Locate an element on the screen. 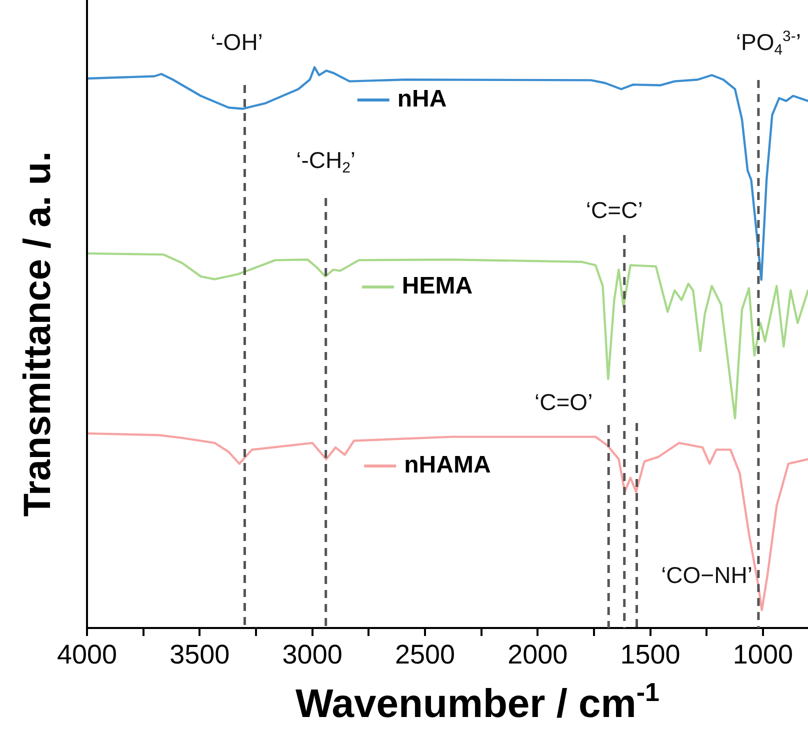 This screenshot has width=808, height=731. x-tick-label: 2000 is located at coordinates (538, 655).